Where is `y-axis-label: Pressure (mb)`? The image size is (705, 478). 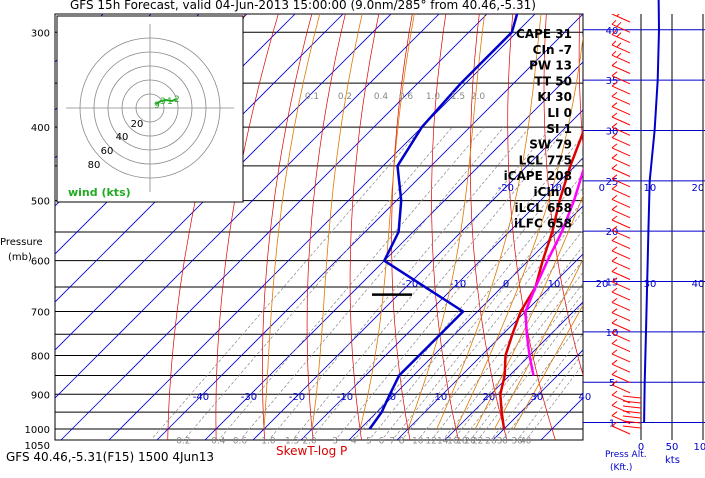 y-axis-label: Pressure (mb) is located at coordinates (23, 250).